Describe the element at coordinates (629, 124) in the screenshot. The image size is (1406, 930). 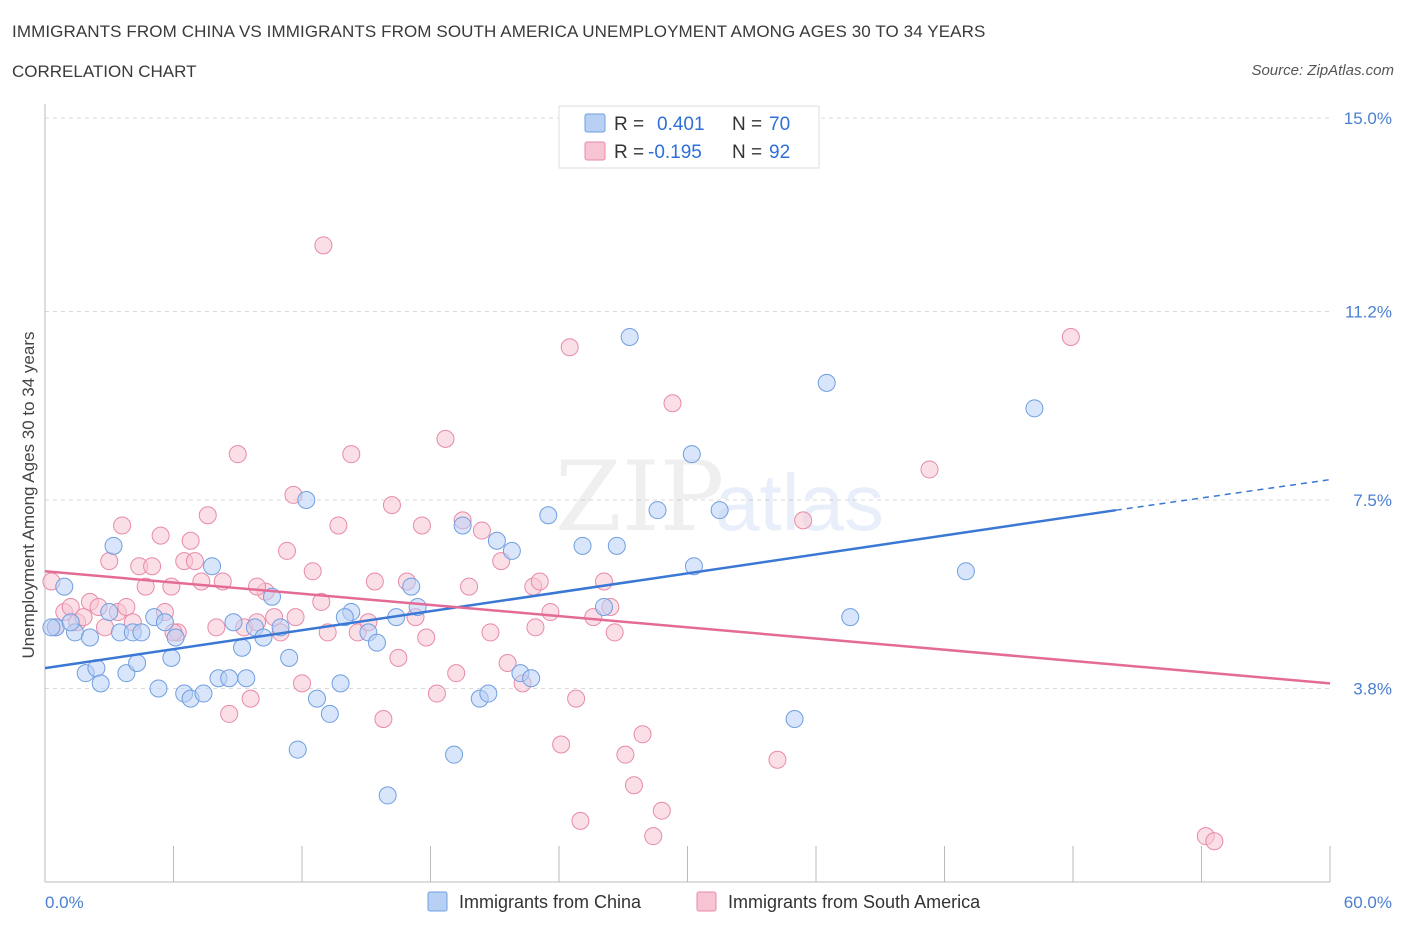
I see `legend-china-r-label: R =` at that location.